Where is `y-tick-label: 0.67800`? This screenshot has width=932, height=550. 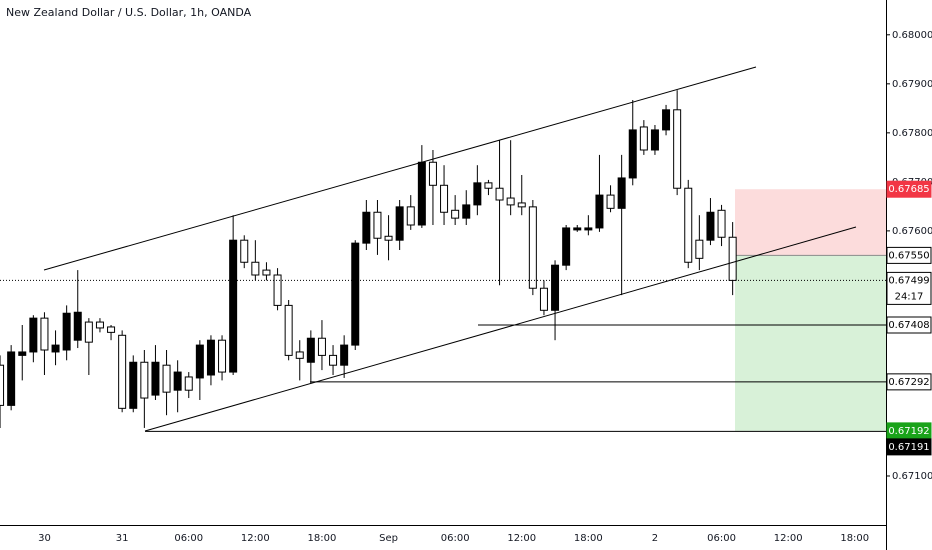 y-tick-label: 0.67800 is located at coordinates (912, 133).